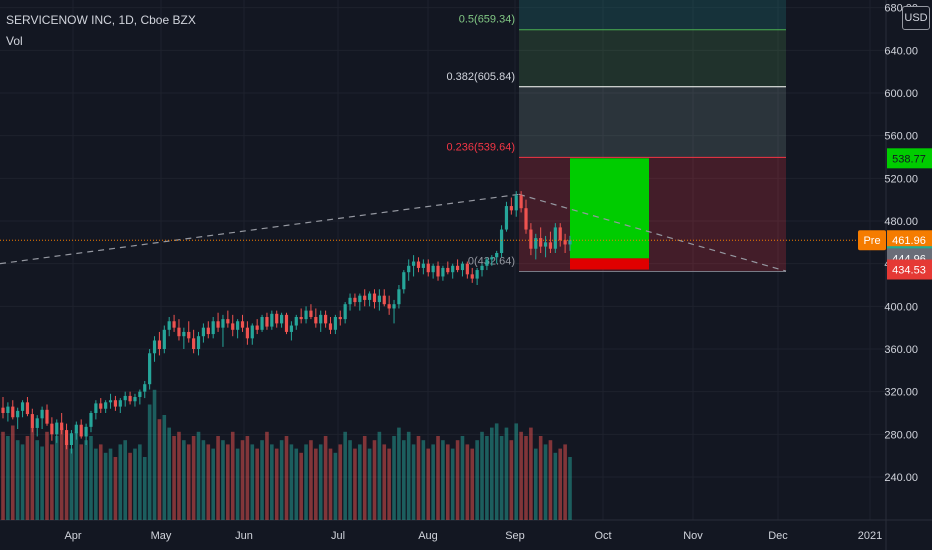 The height and width of the screenshot is (550, 932). Describe the element at coordinates (693, 536) in the screenshot. I see `x-tick-label: Nov` at that location.